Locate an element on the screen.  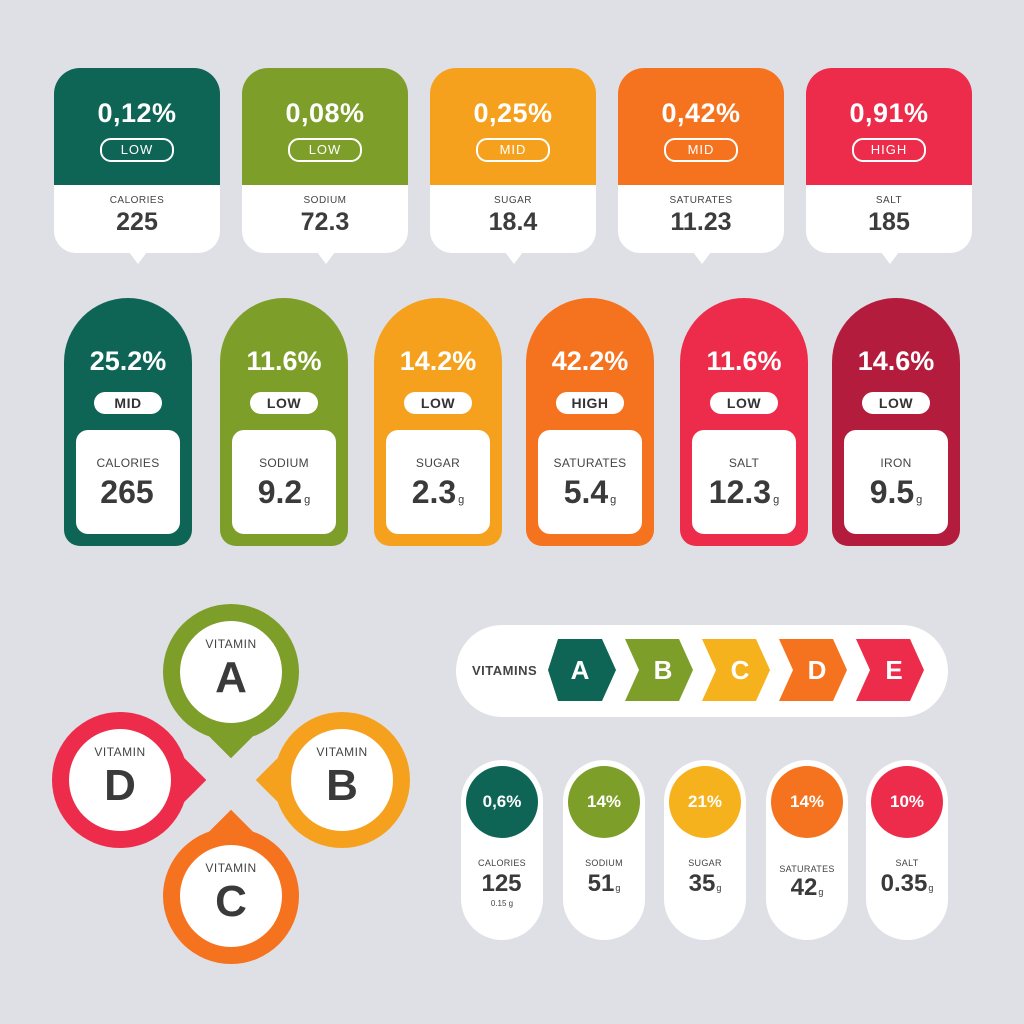
vitamin-letter: B is located at coordinates (342, 785).